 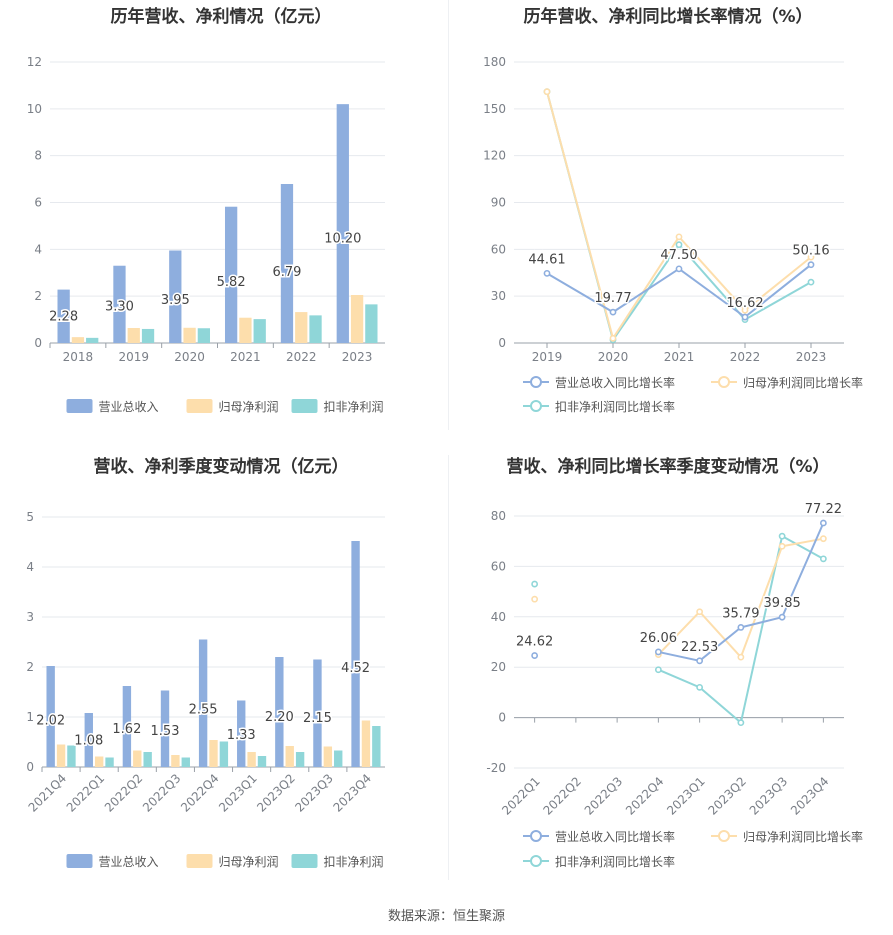 What do you see at coordinates (498, 667) in the screenshot?
I see `y-tick-label: 20` at bounding box center [498, 667].